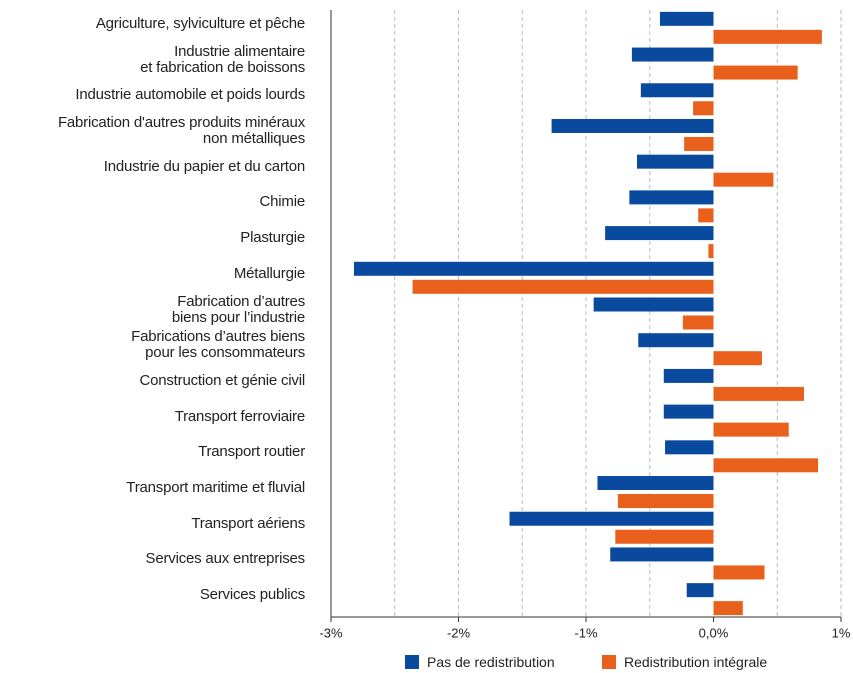  I want to click on y-tick-label: Plasturgie, so click(272, 238).